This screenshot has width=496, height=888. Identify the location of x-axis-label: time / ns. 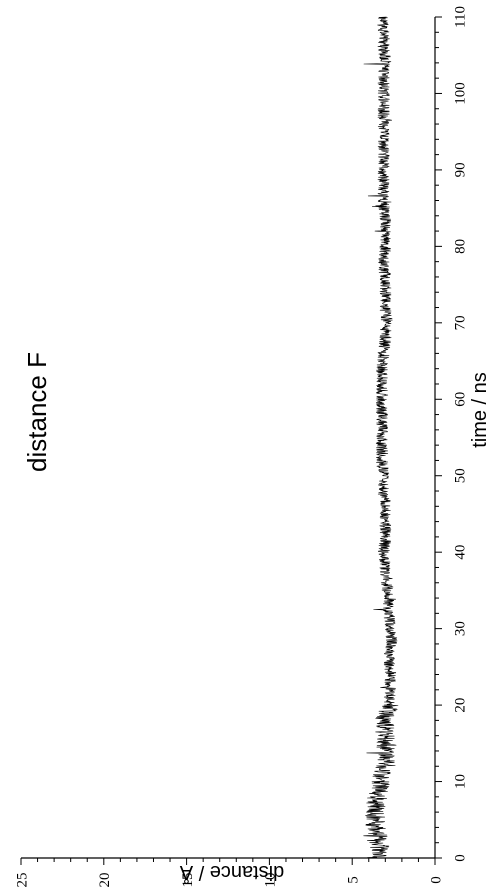
(480, 410).